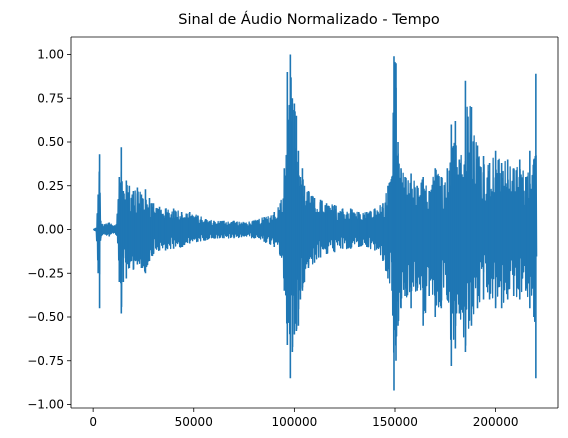 The width and height of the screenshot is (568, 438). I want to click on y-tick-label: −0.75, so click(45, 361).